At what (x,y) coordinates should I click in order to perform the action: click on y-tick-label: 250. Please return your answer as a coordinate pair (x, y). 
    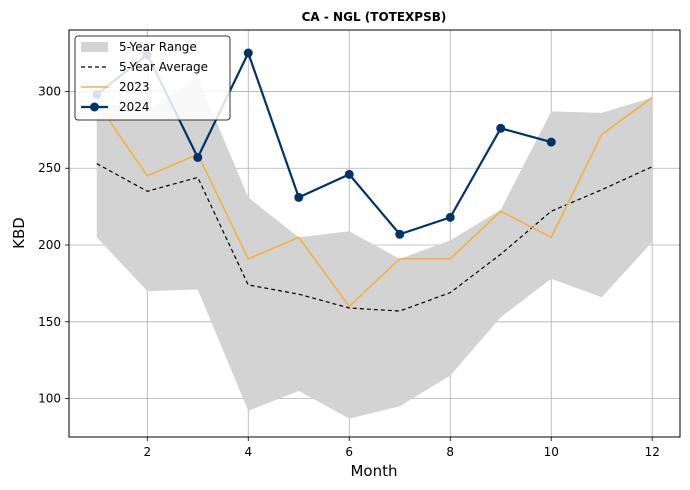
    Looking at the image, I should click on (49, 168).